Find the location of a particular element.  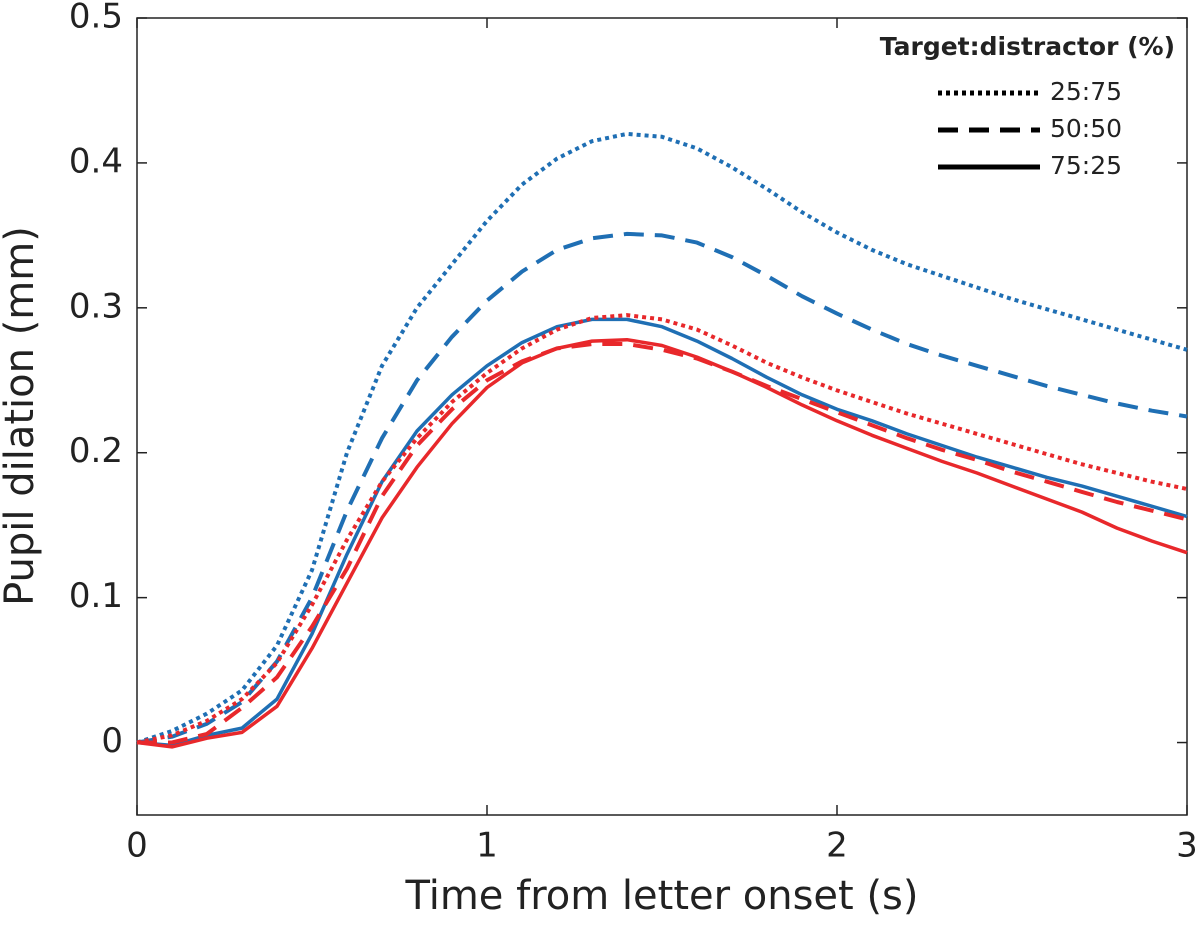

x-tick-label: 2 is located at coordinates (837, 846).